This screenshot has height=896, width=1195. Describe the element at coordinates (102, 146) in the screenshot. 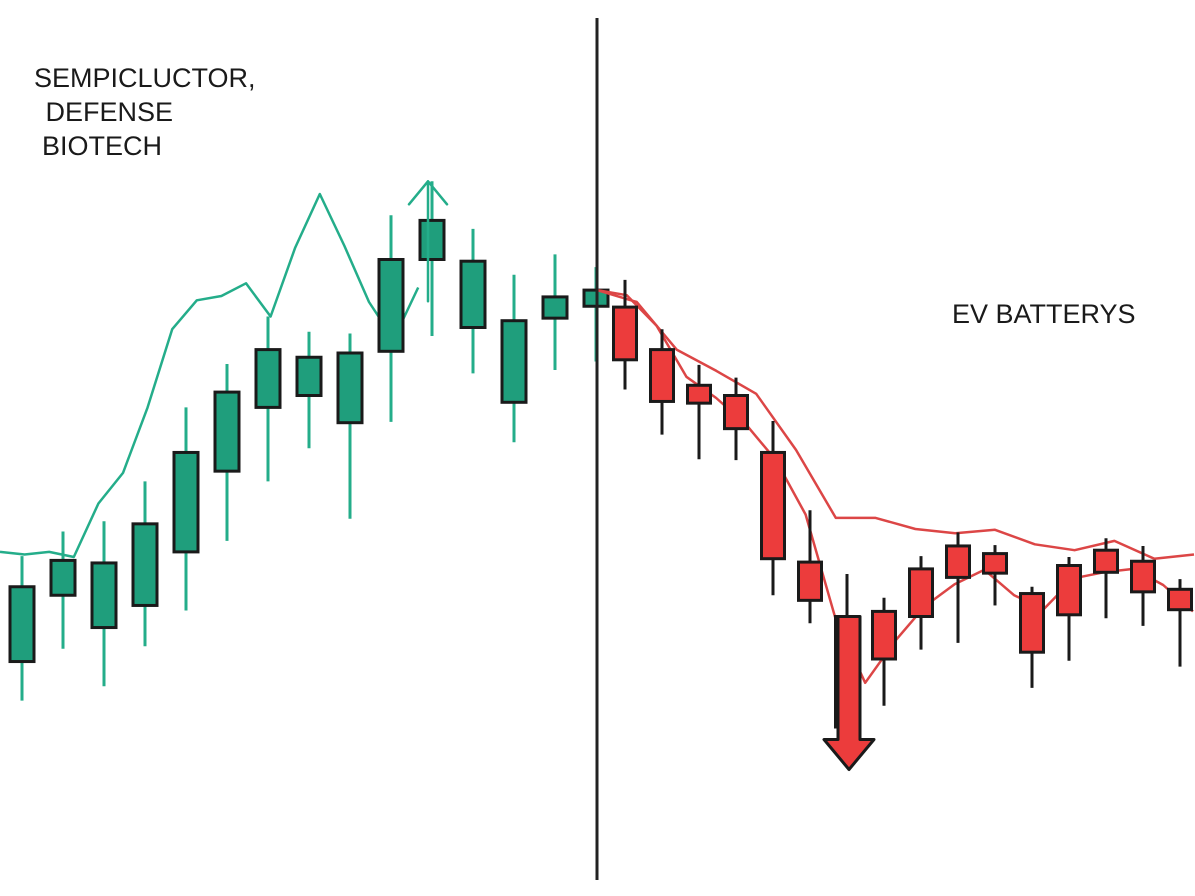

I see `left-label-line-3: BIOTECH` at that location.